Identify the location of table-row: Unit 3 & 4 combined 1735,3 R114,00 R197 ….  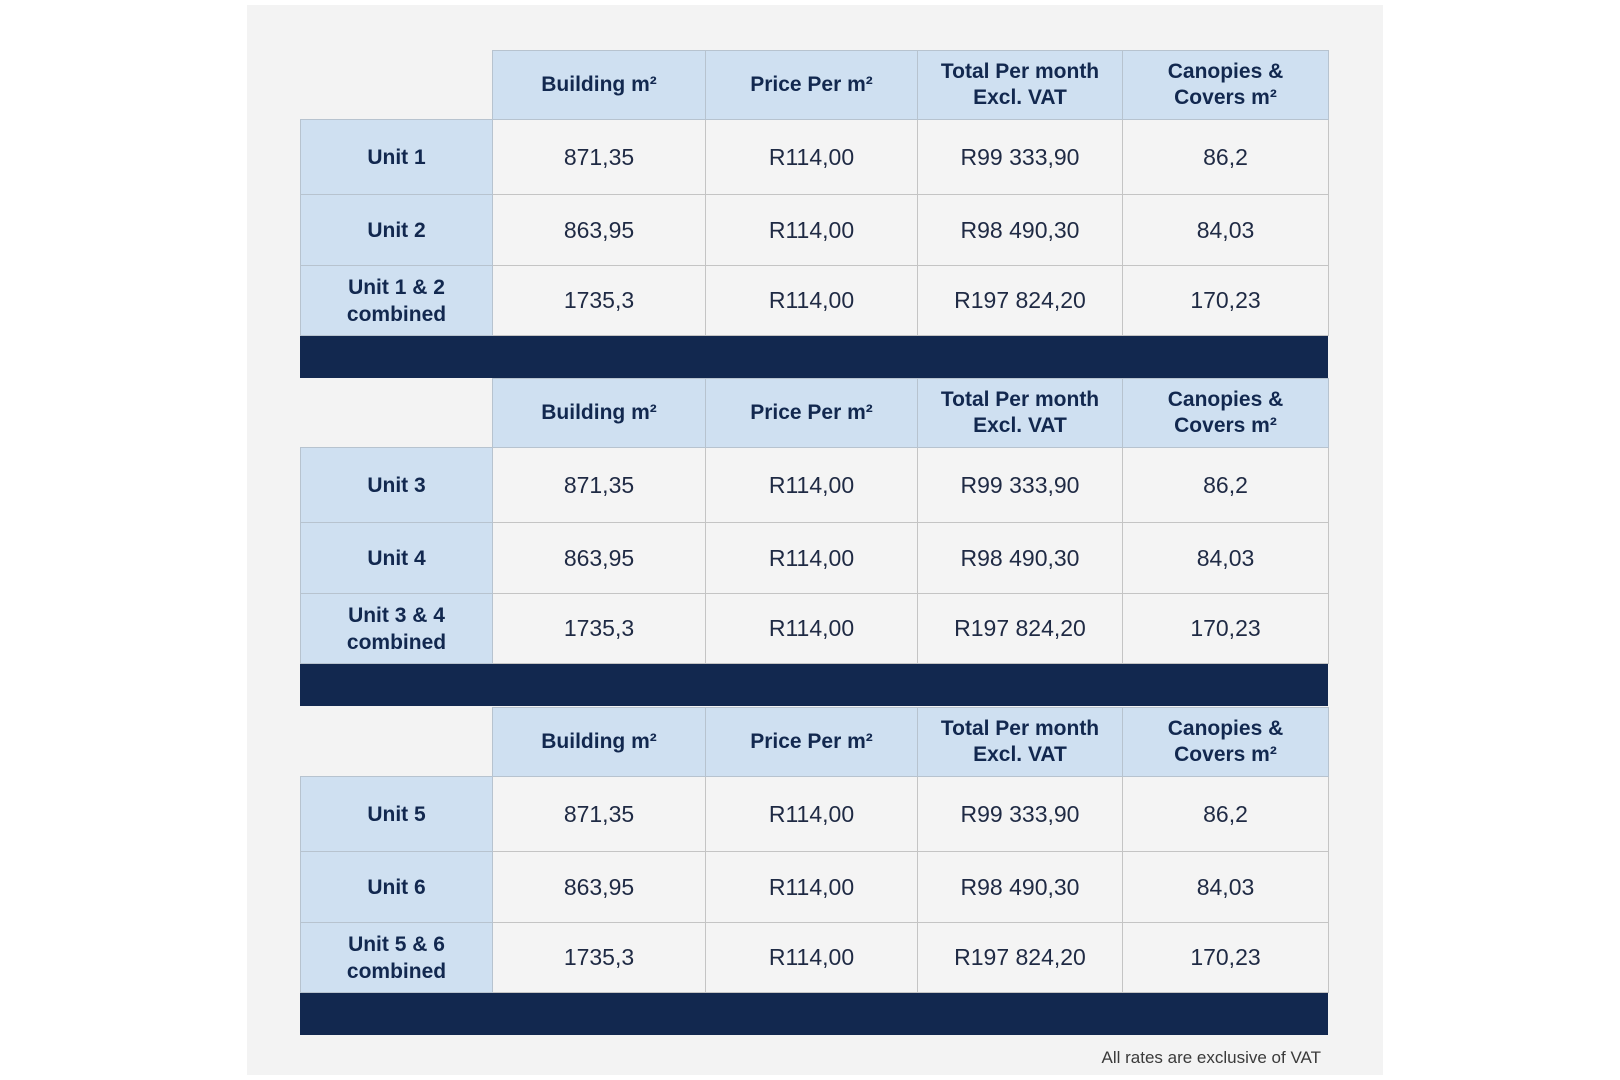
(814, 628).